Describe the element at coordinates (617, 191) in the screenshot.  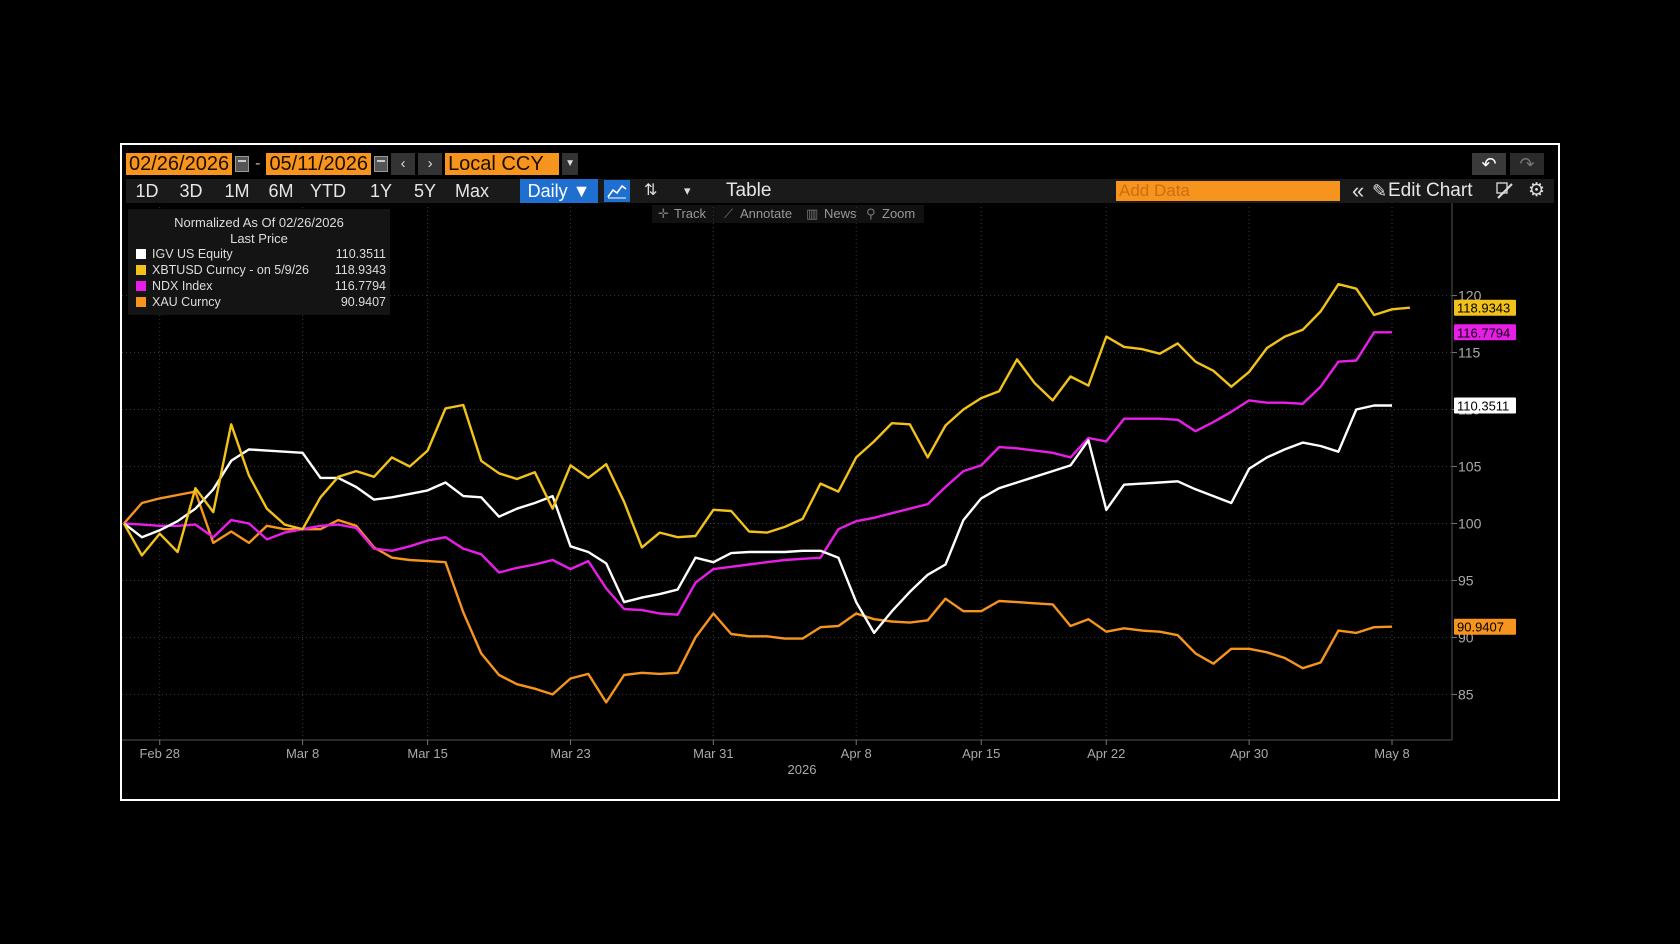
I see `line-chart-icon` at that location.